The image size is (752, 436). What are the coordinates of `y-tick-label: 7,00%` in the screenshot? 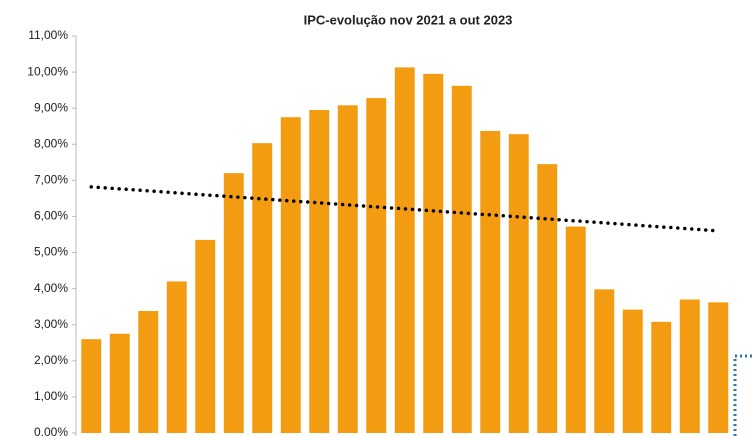 It's located at (51, 180).